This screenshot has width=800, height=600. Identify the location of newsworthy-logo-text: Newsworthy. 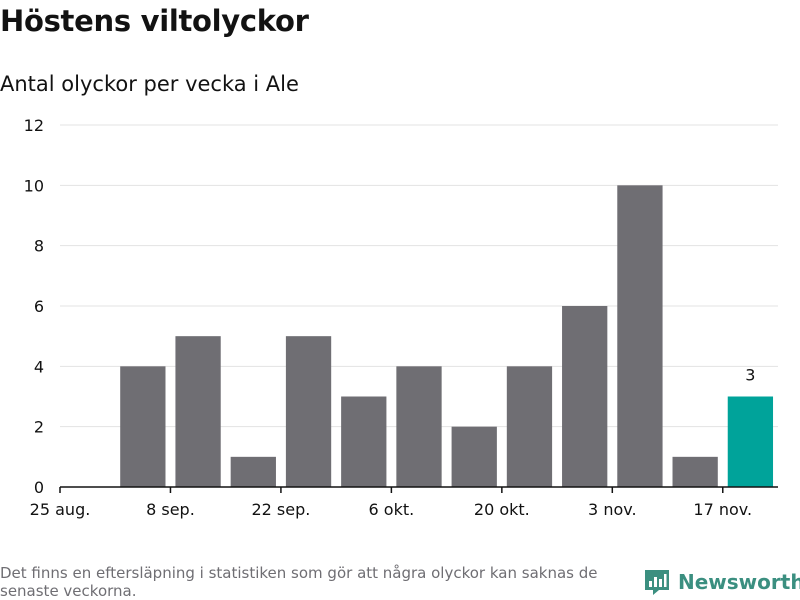
(739, 582).